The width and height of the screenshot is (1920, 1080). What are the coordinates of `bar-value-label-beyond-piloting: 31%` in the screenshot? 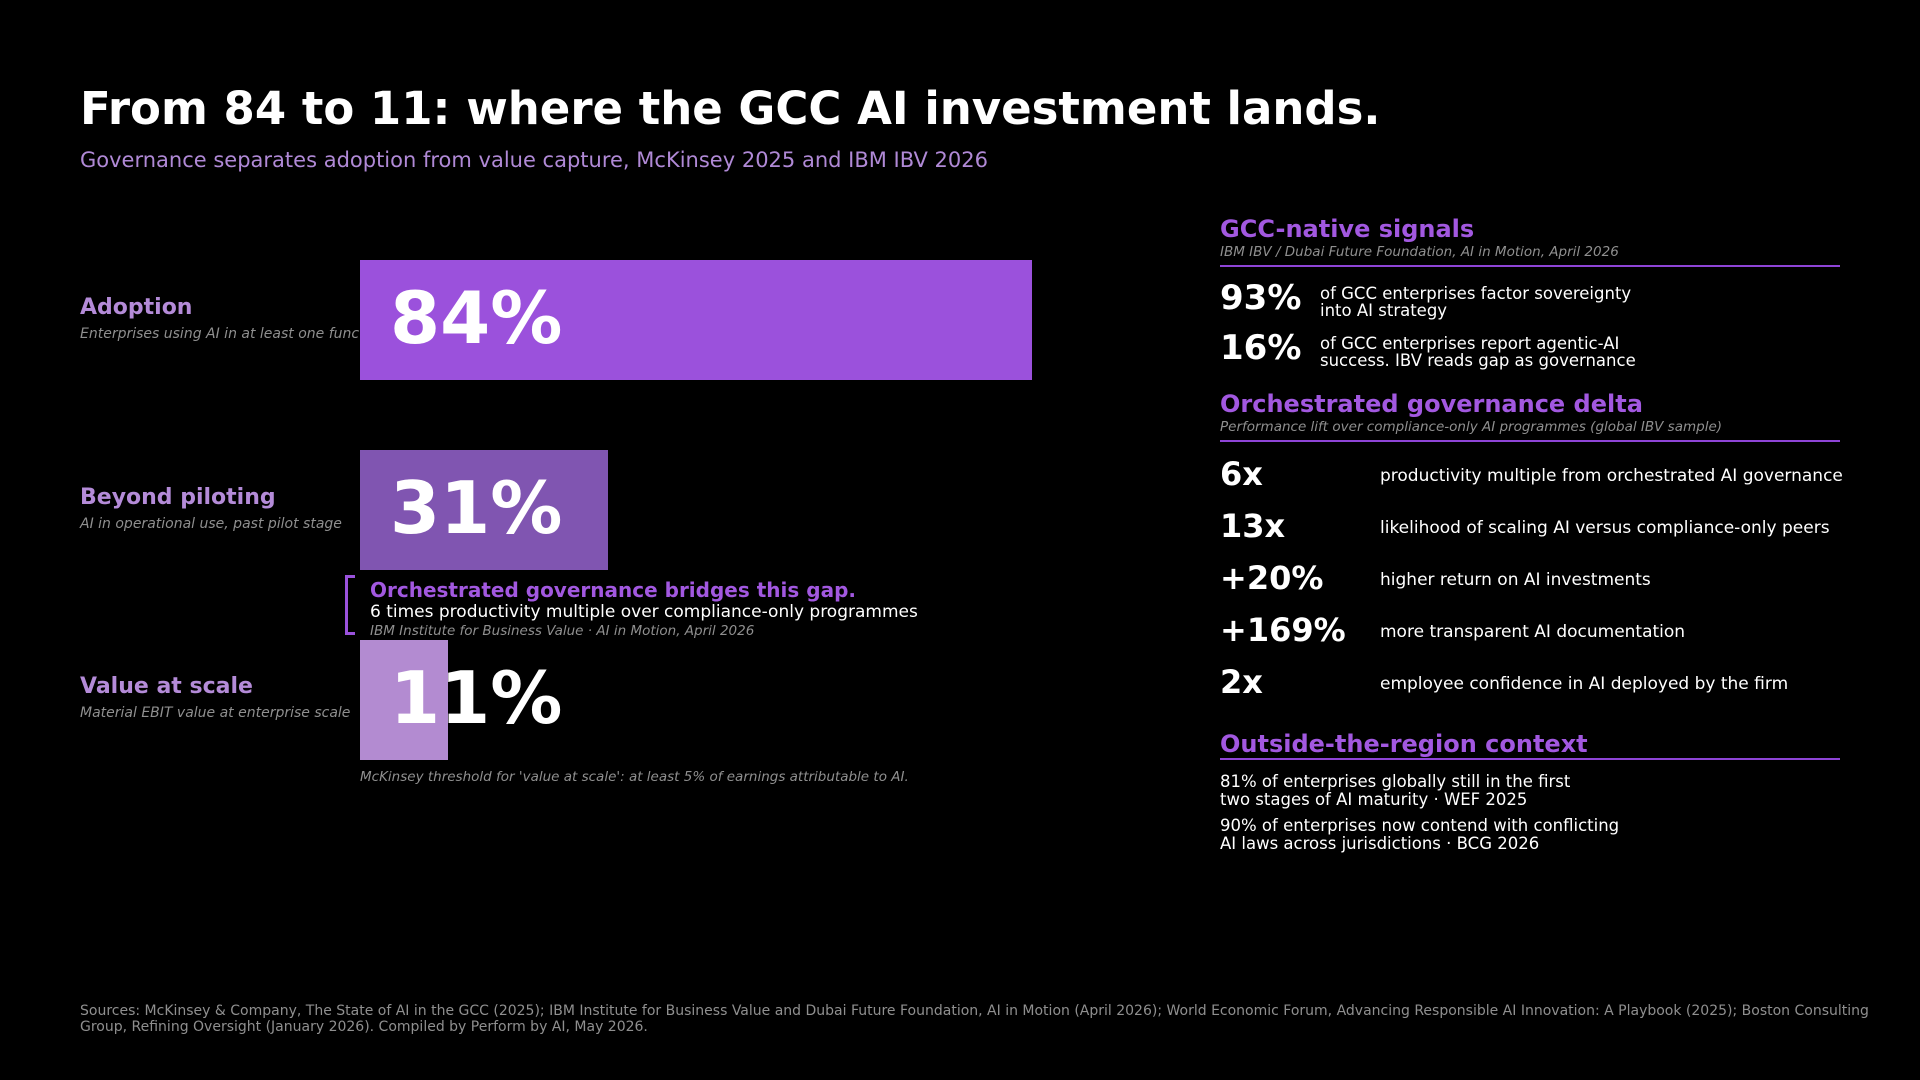 It's located at (476, 508).